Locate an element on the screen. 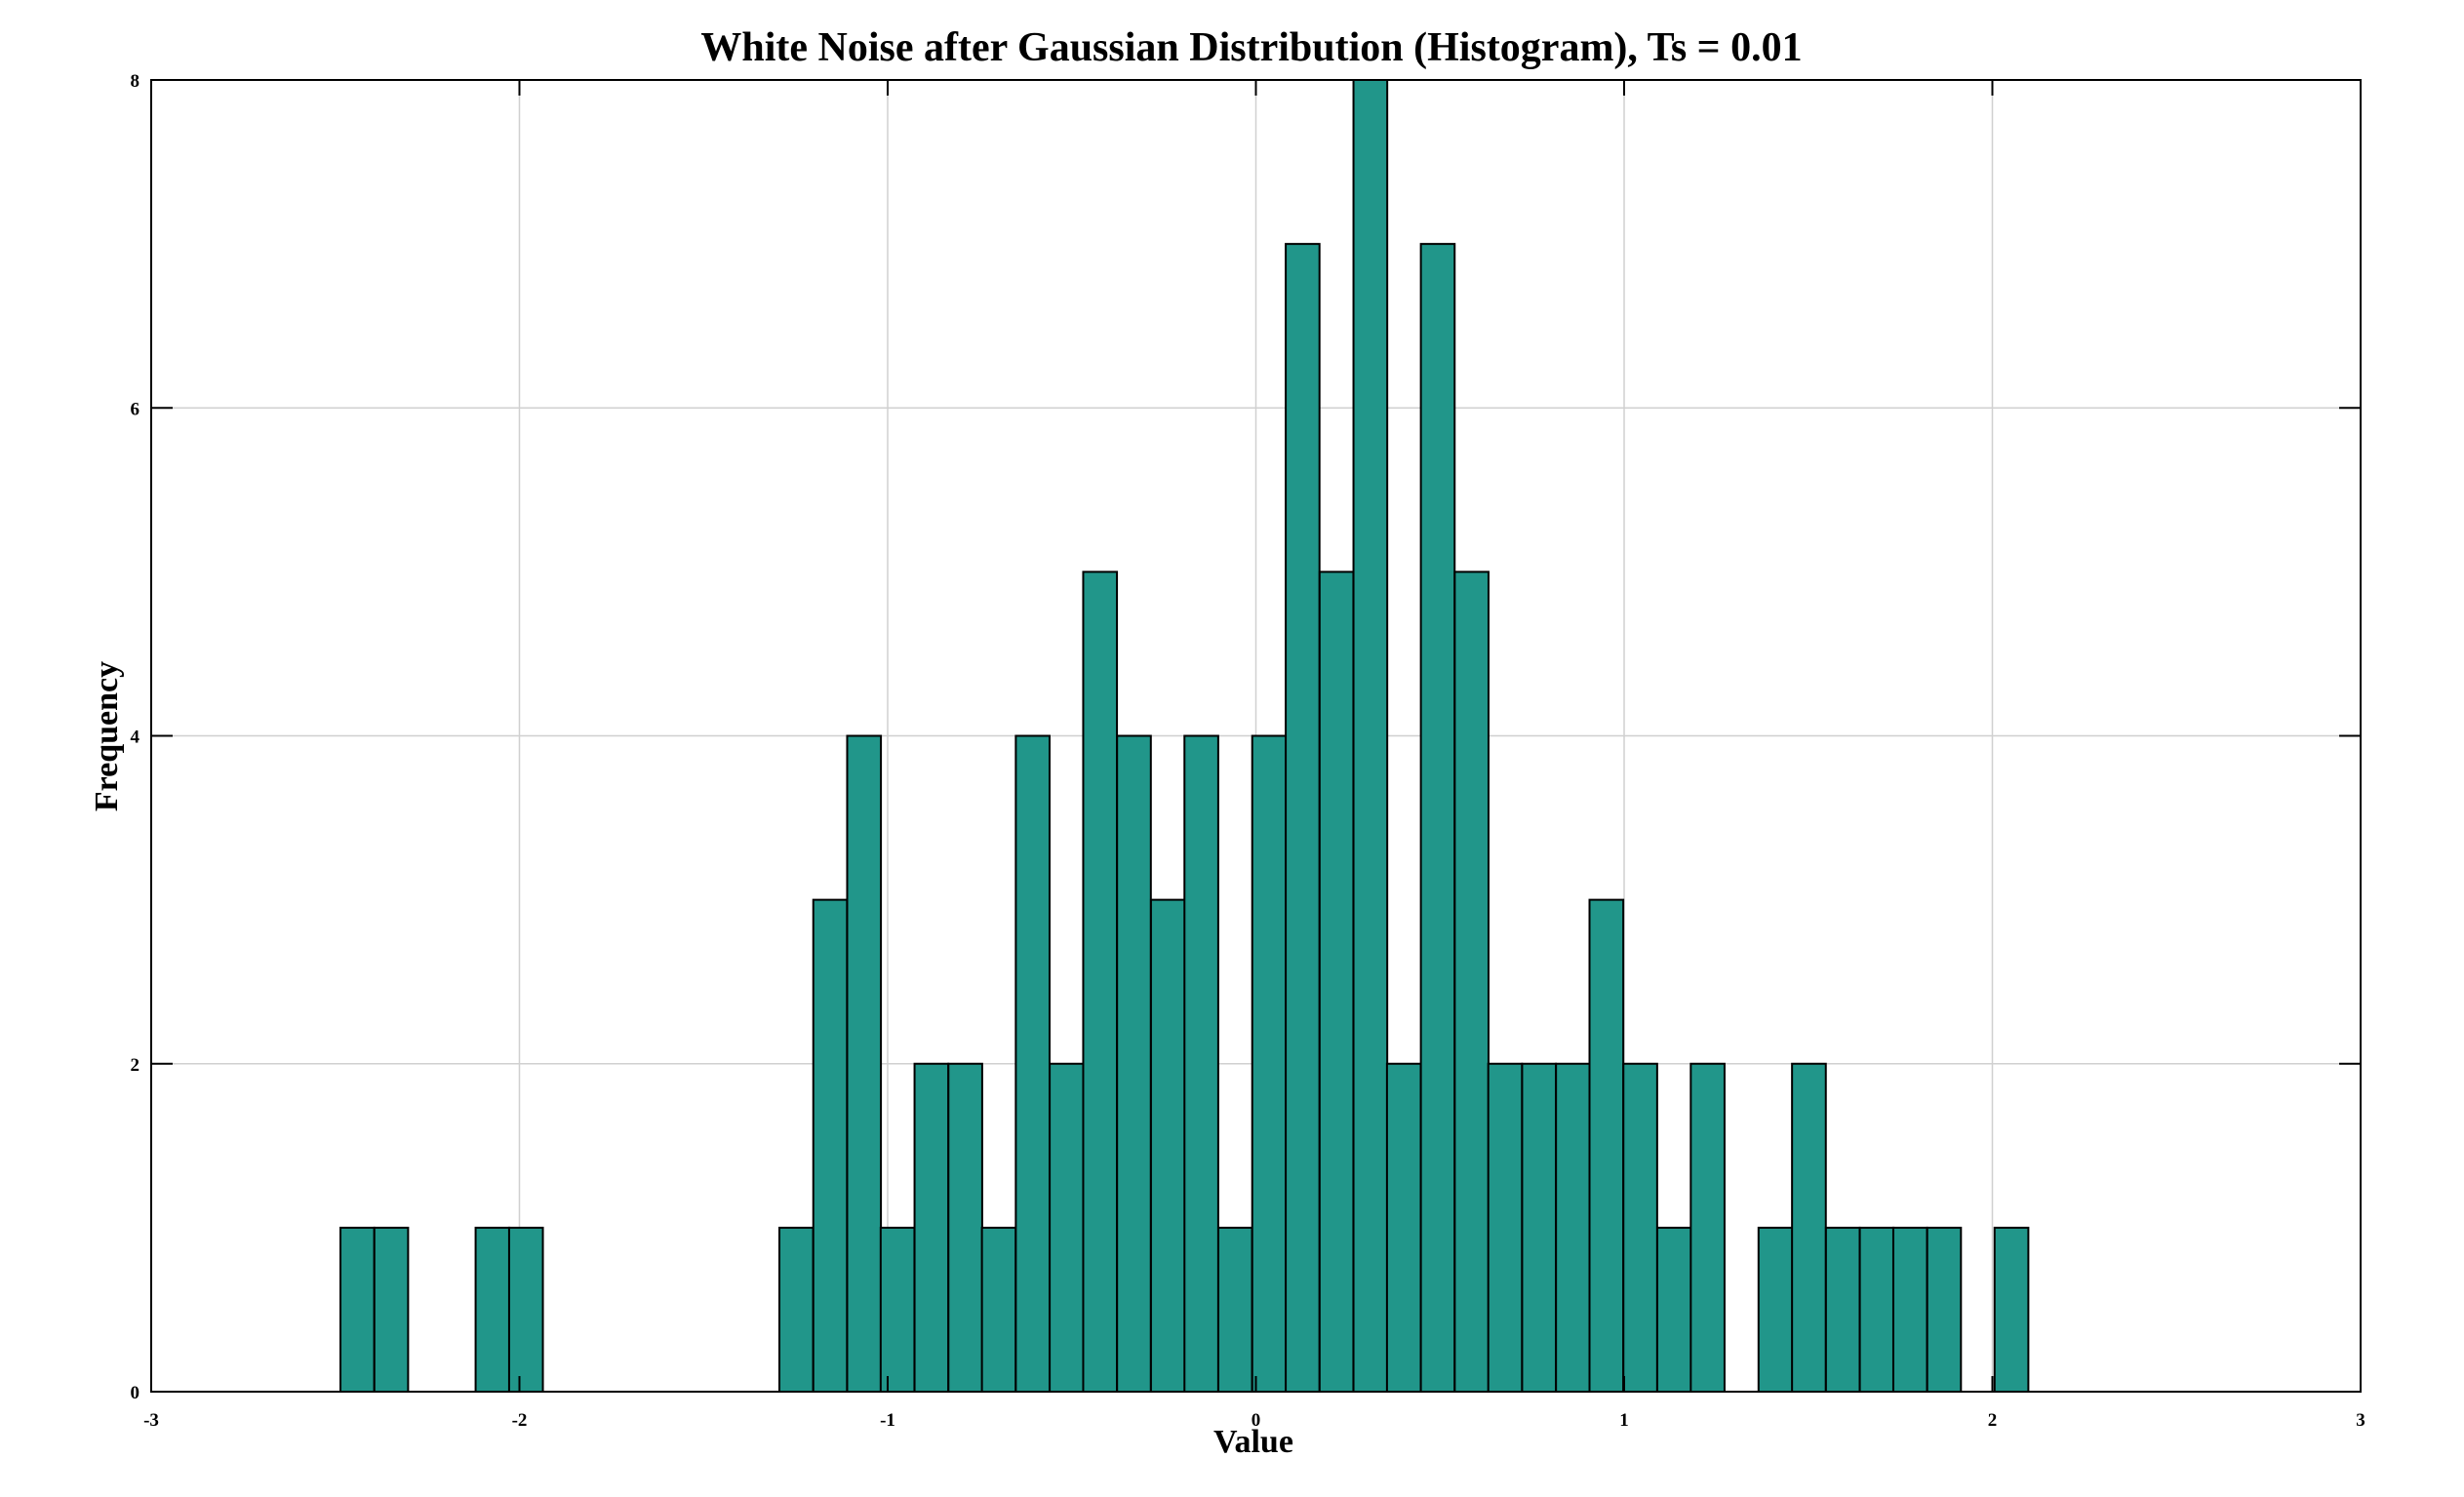 The height and width of the screenshot is (1497, 2464). x-tick-label: 2 is located at coordinates (1993, 1421).